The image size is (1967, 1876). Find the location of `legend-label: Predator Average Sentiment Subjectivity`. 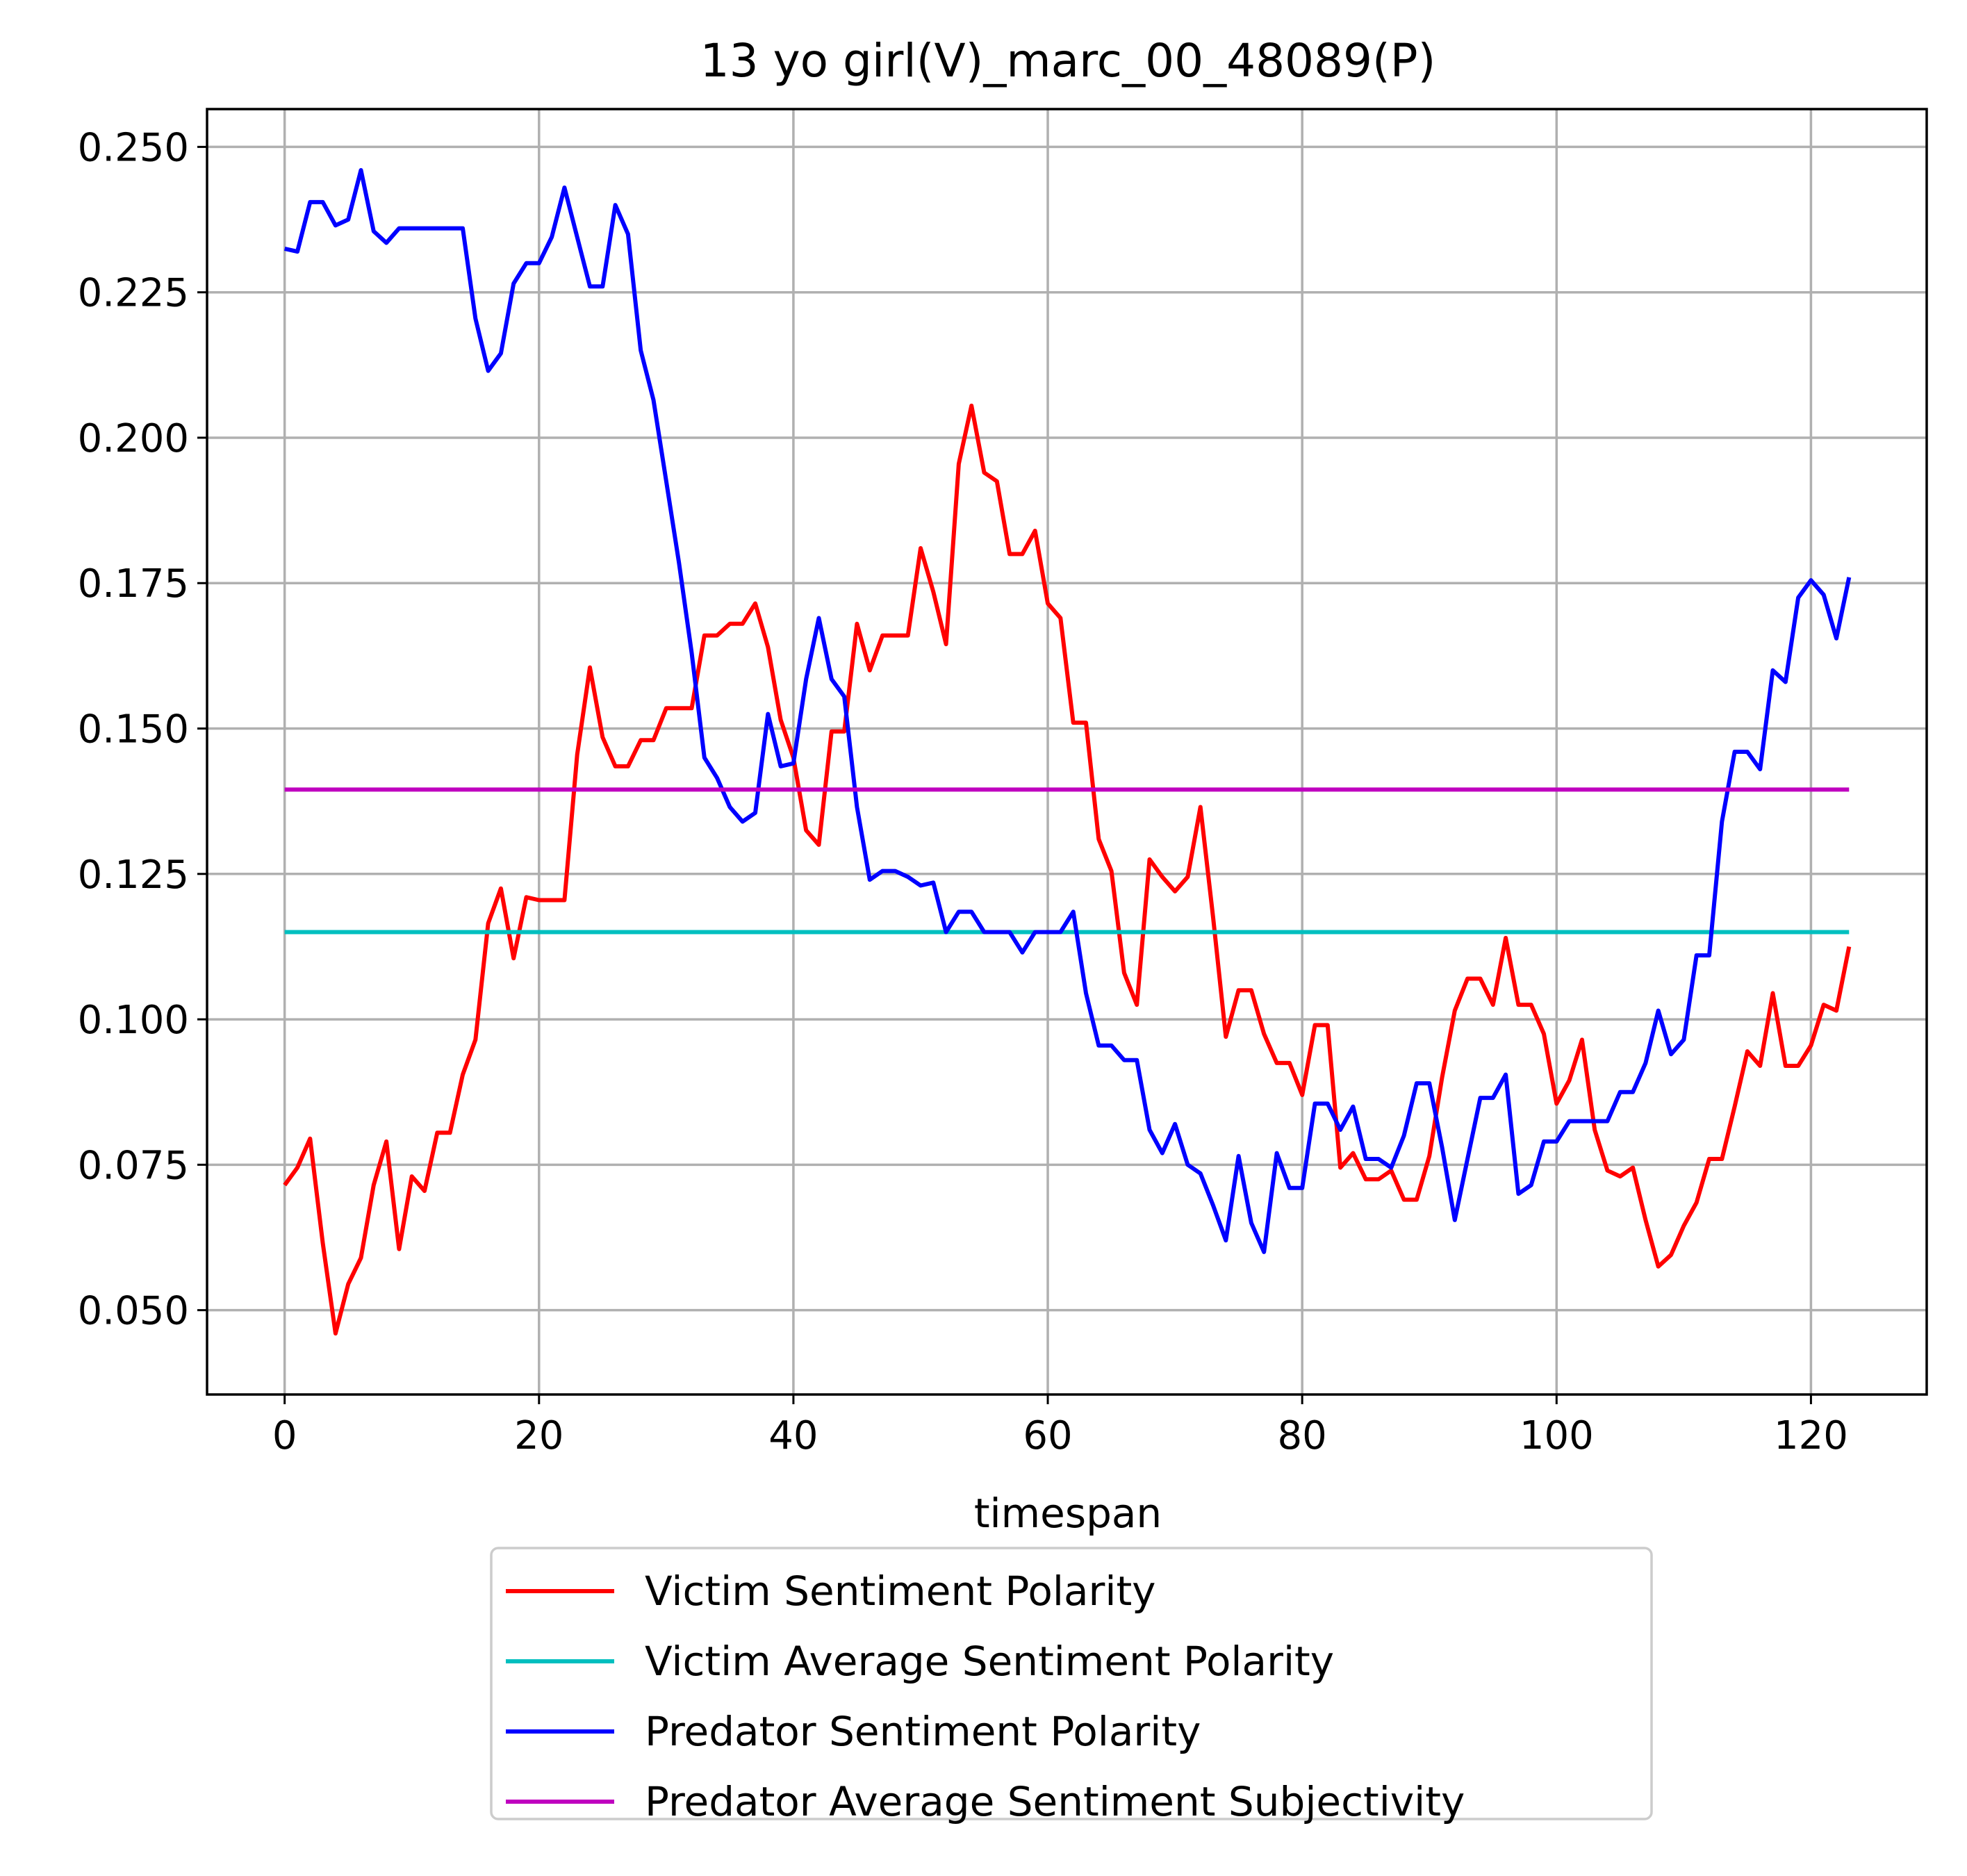

legend-label: Predator Average Sentiment Subjectivity is located at coordinates (1055, 1801).